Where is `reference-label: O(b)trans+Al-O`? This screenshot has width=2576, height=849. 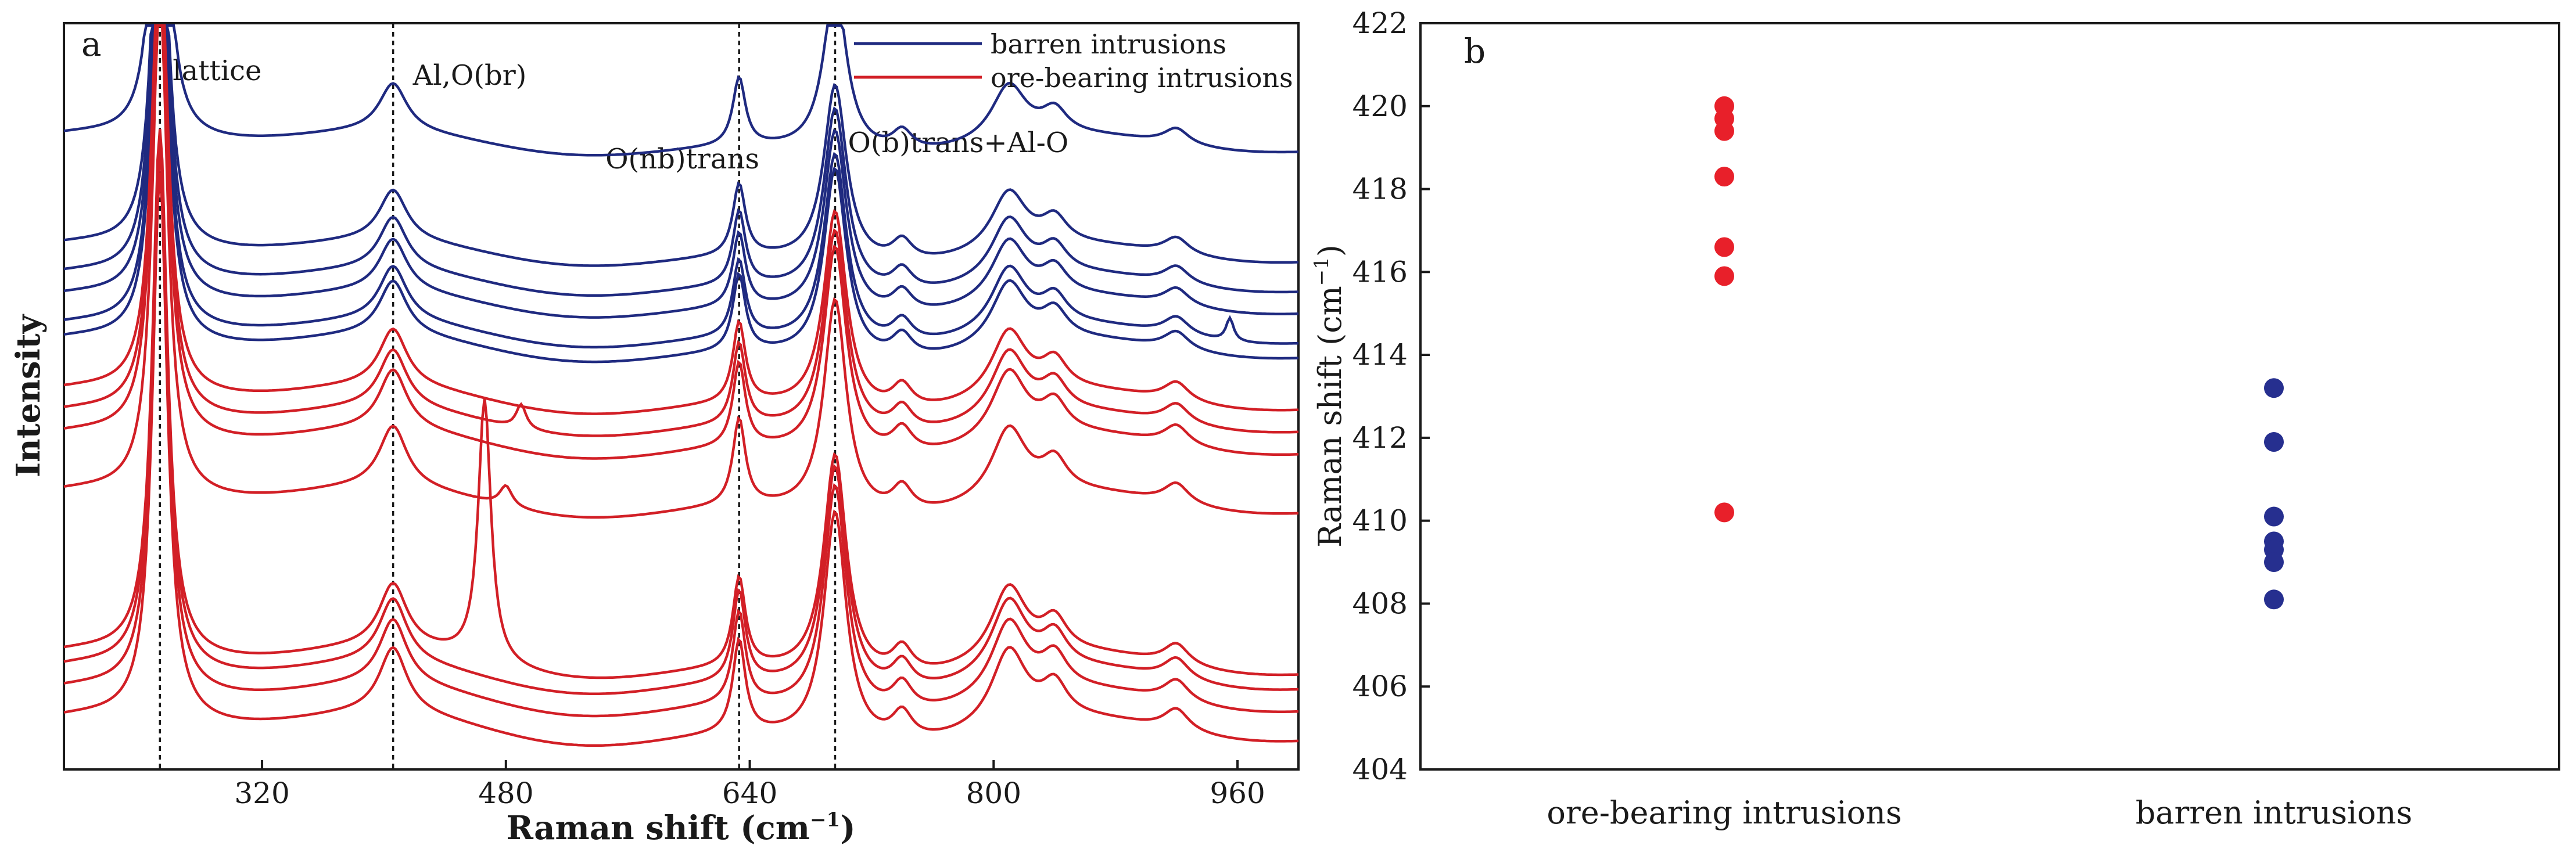 reference-label: O(b)trans+Al-O is located at coordinates (958, 143).